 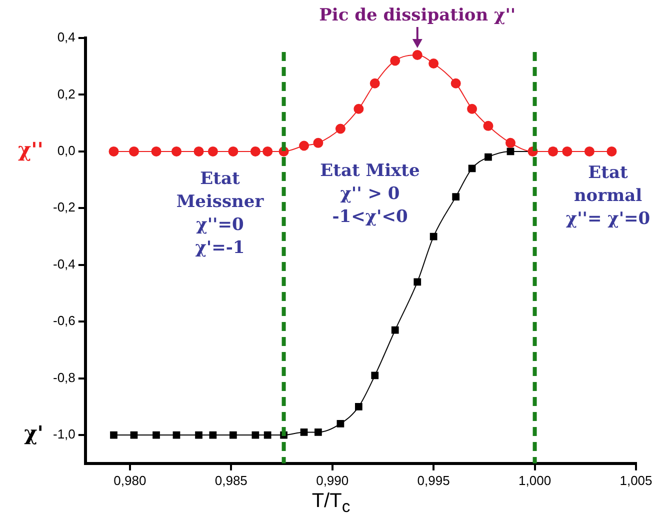 I want to click on y-tick-label: -0,2, so click(x=64, y=207).